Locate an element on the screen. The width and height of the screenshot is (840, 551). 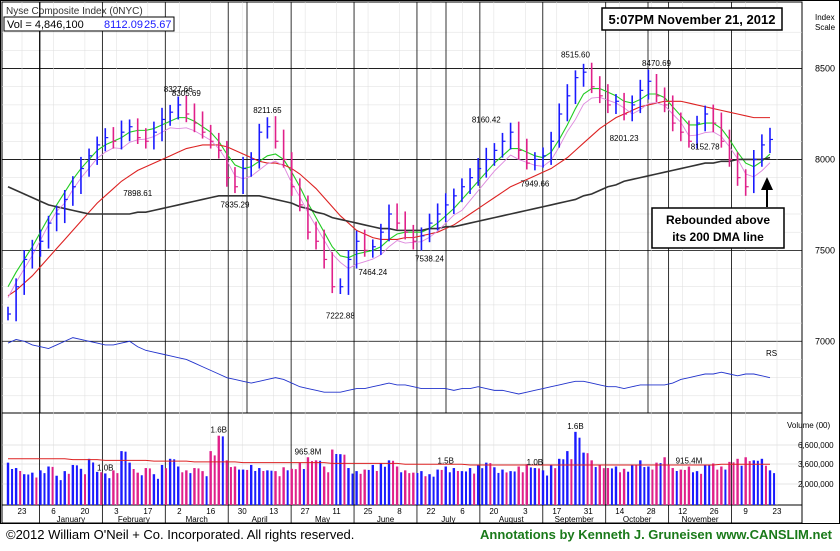
x-day-label: 28 is located at coordinates (651, 511).